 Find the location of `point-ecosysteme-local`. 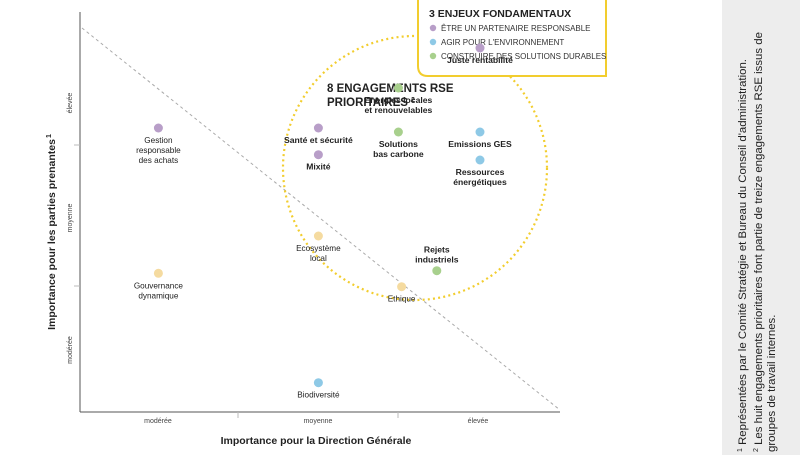

point-ecosysteme-local is located at coordinates (318, 236).